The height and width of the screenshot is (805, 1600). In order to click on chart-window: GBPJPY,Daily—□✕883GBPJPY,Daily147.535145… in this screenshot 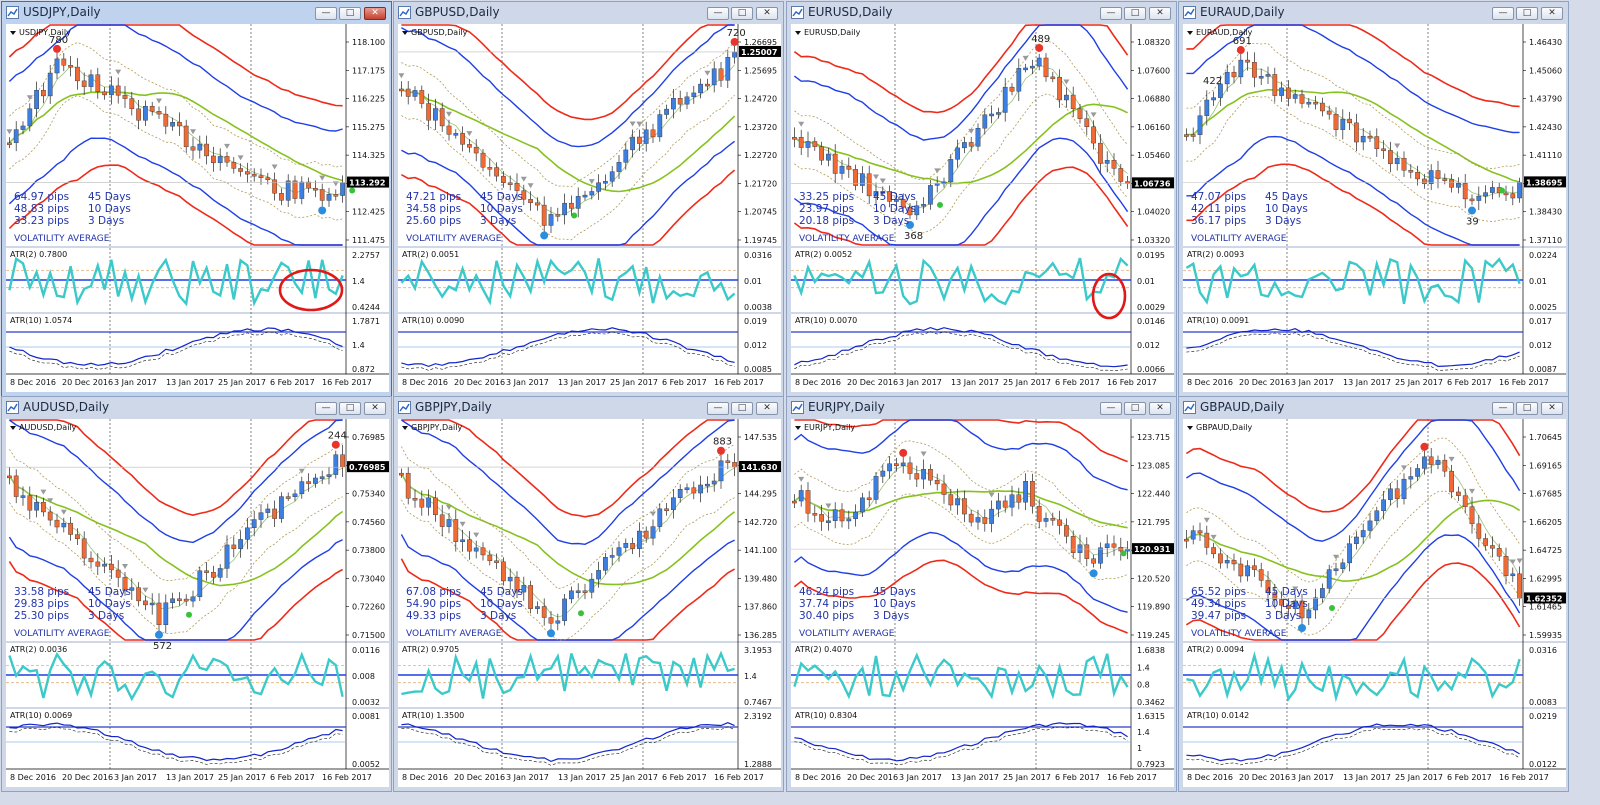, I will do `click(588, 594)`.